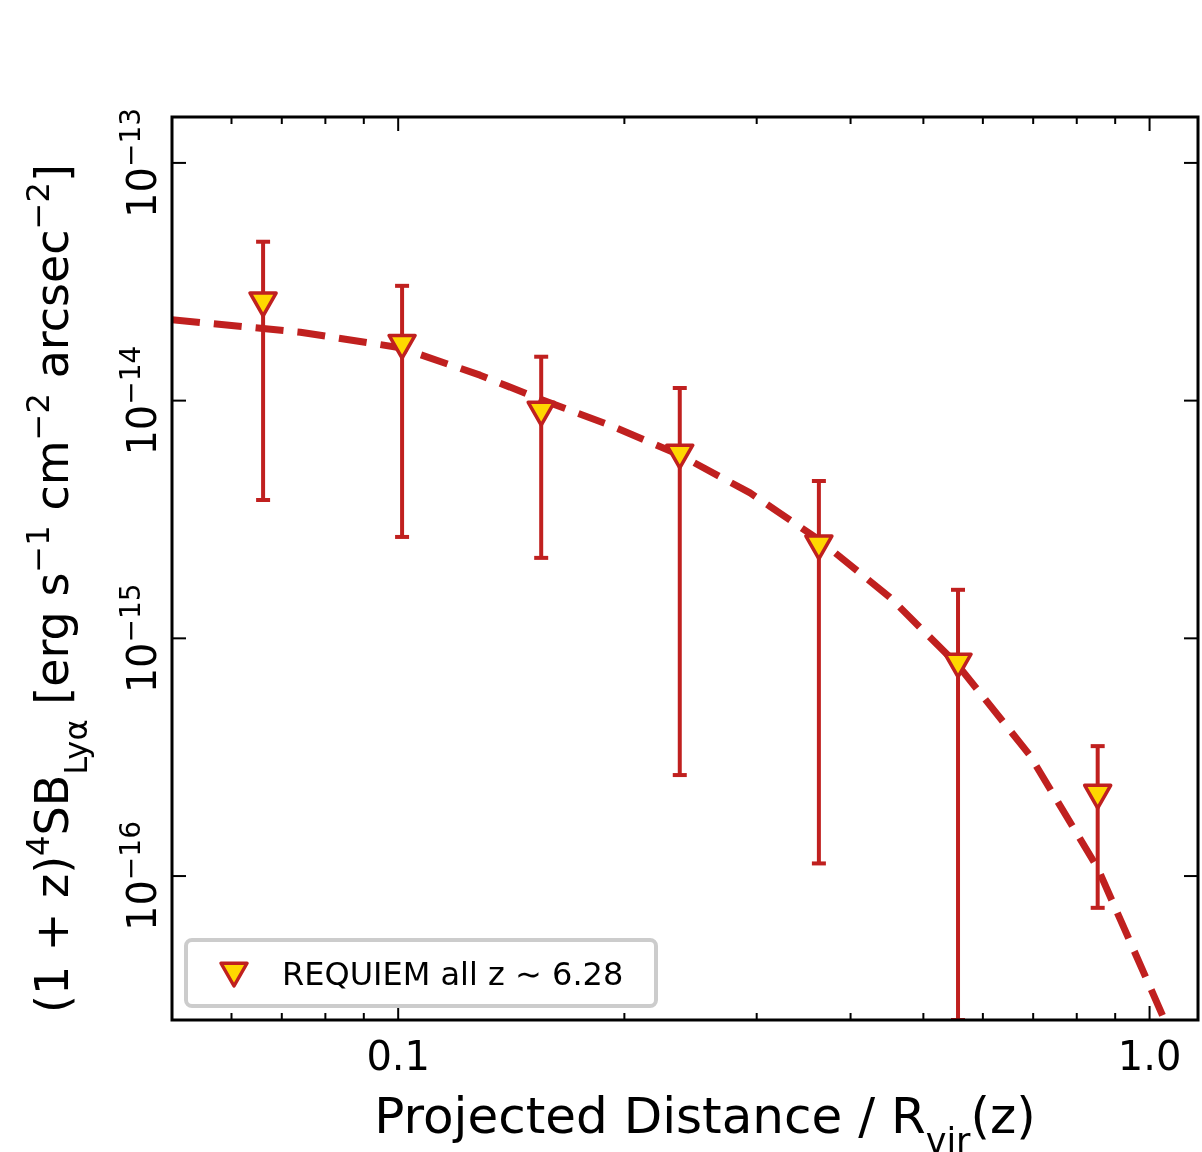 The width and height of the screenshot is (1202, 1152). I want to click on x-tick-label: 0.1, so click(398, 1056).